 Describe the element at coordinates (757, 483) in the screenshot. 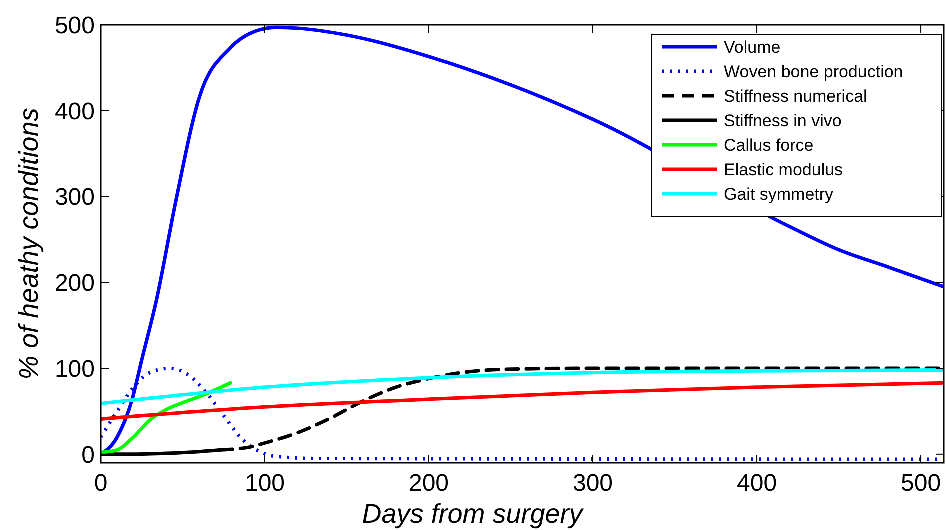

I see `x-tick-label: 400` at that location.